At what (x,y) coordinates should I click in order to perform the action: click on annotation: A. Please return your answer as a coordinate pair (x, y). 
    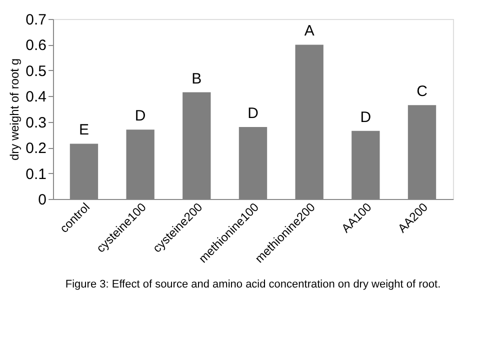
    Looking at the image, I should click on (309, 31).